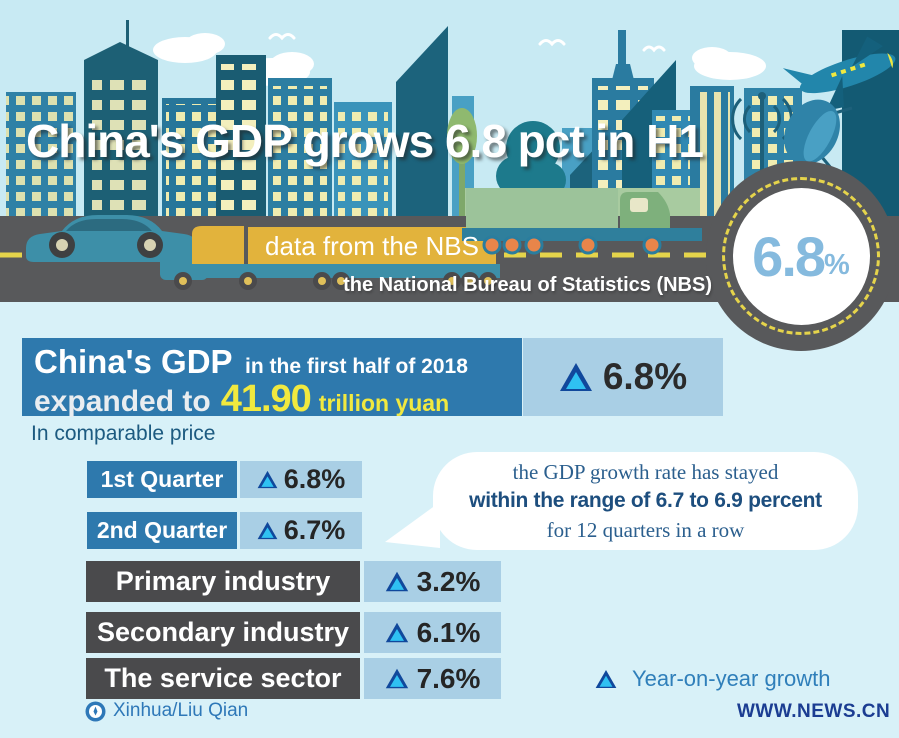 Image resolution: width=899 pixels, height=738 pixels. What do you see at coordinates (314, 479) in the screenshot?
I see `quarter-value-text: 6.8%` at bounding box center [314, 479].